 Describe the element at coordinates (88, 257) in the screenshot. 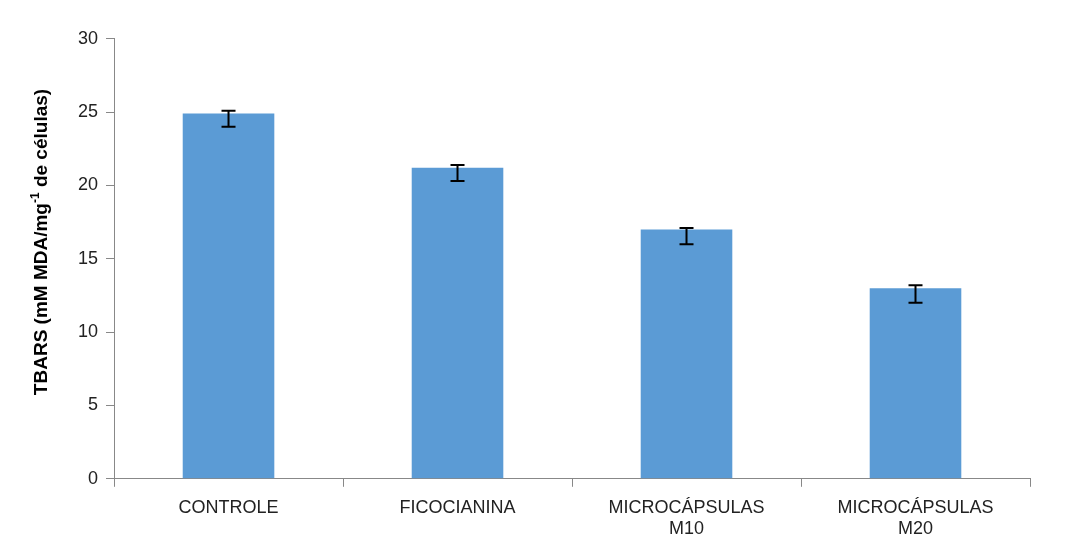

I see `y-tick-label: 15` at that location.